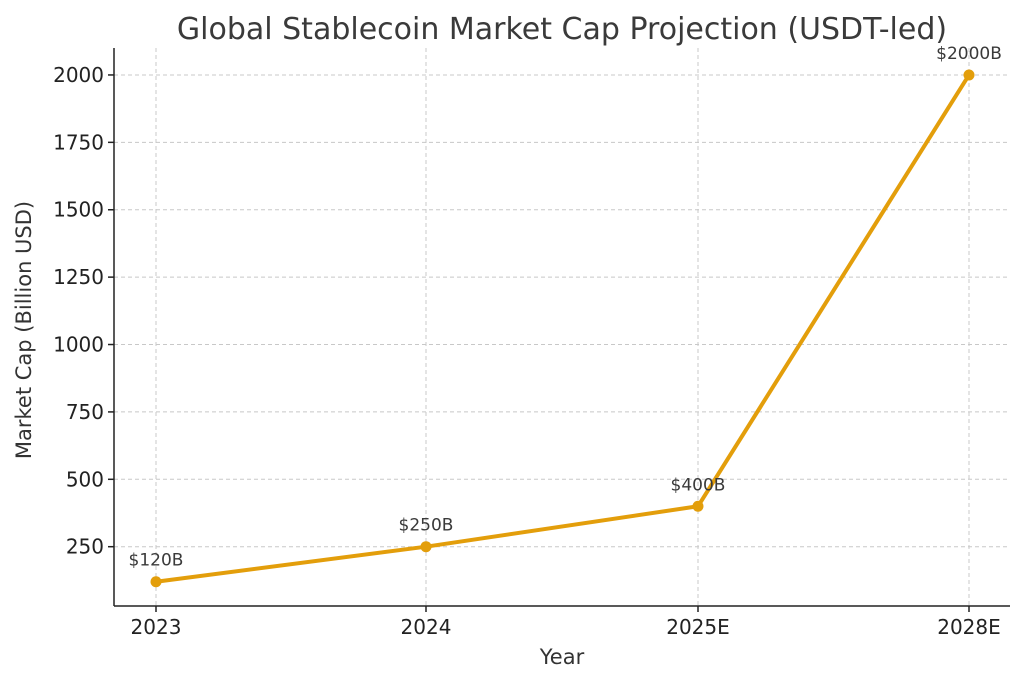 This screenshot has height=683, width=1024. Describe the element at coordinates (78, 277) in the screenshot. I see `y-tick-label: 1250` at that location.